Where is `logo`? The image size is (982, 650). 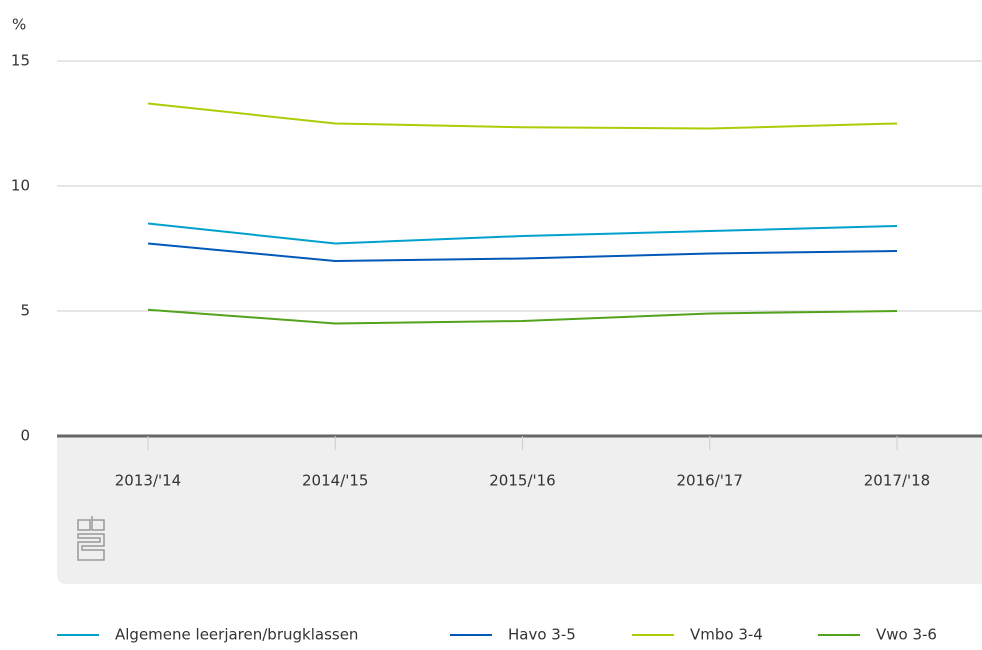
logo is located at coordinates (91, 538).